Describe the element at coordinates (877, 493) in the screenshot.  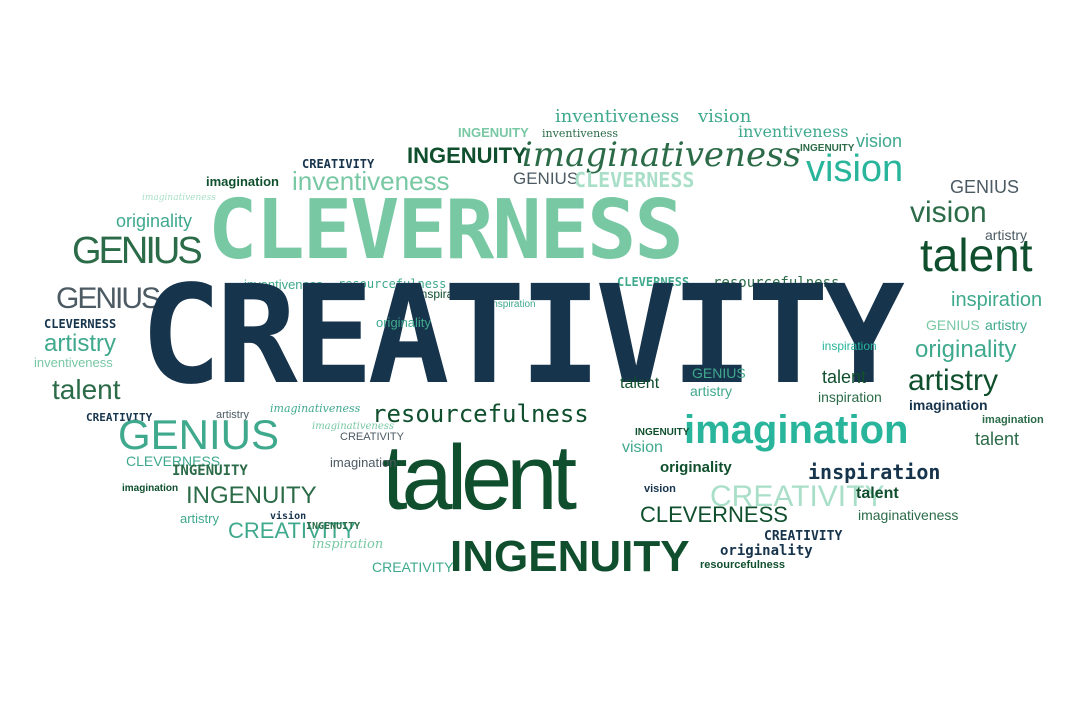
I see `word-ingenuity: talent` at that location.